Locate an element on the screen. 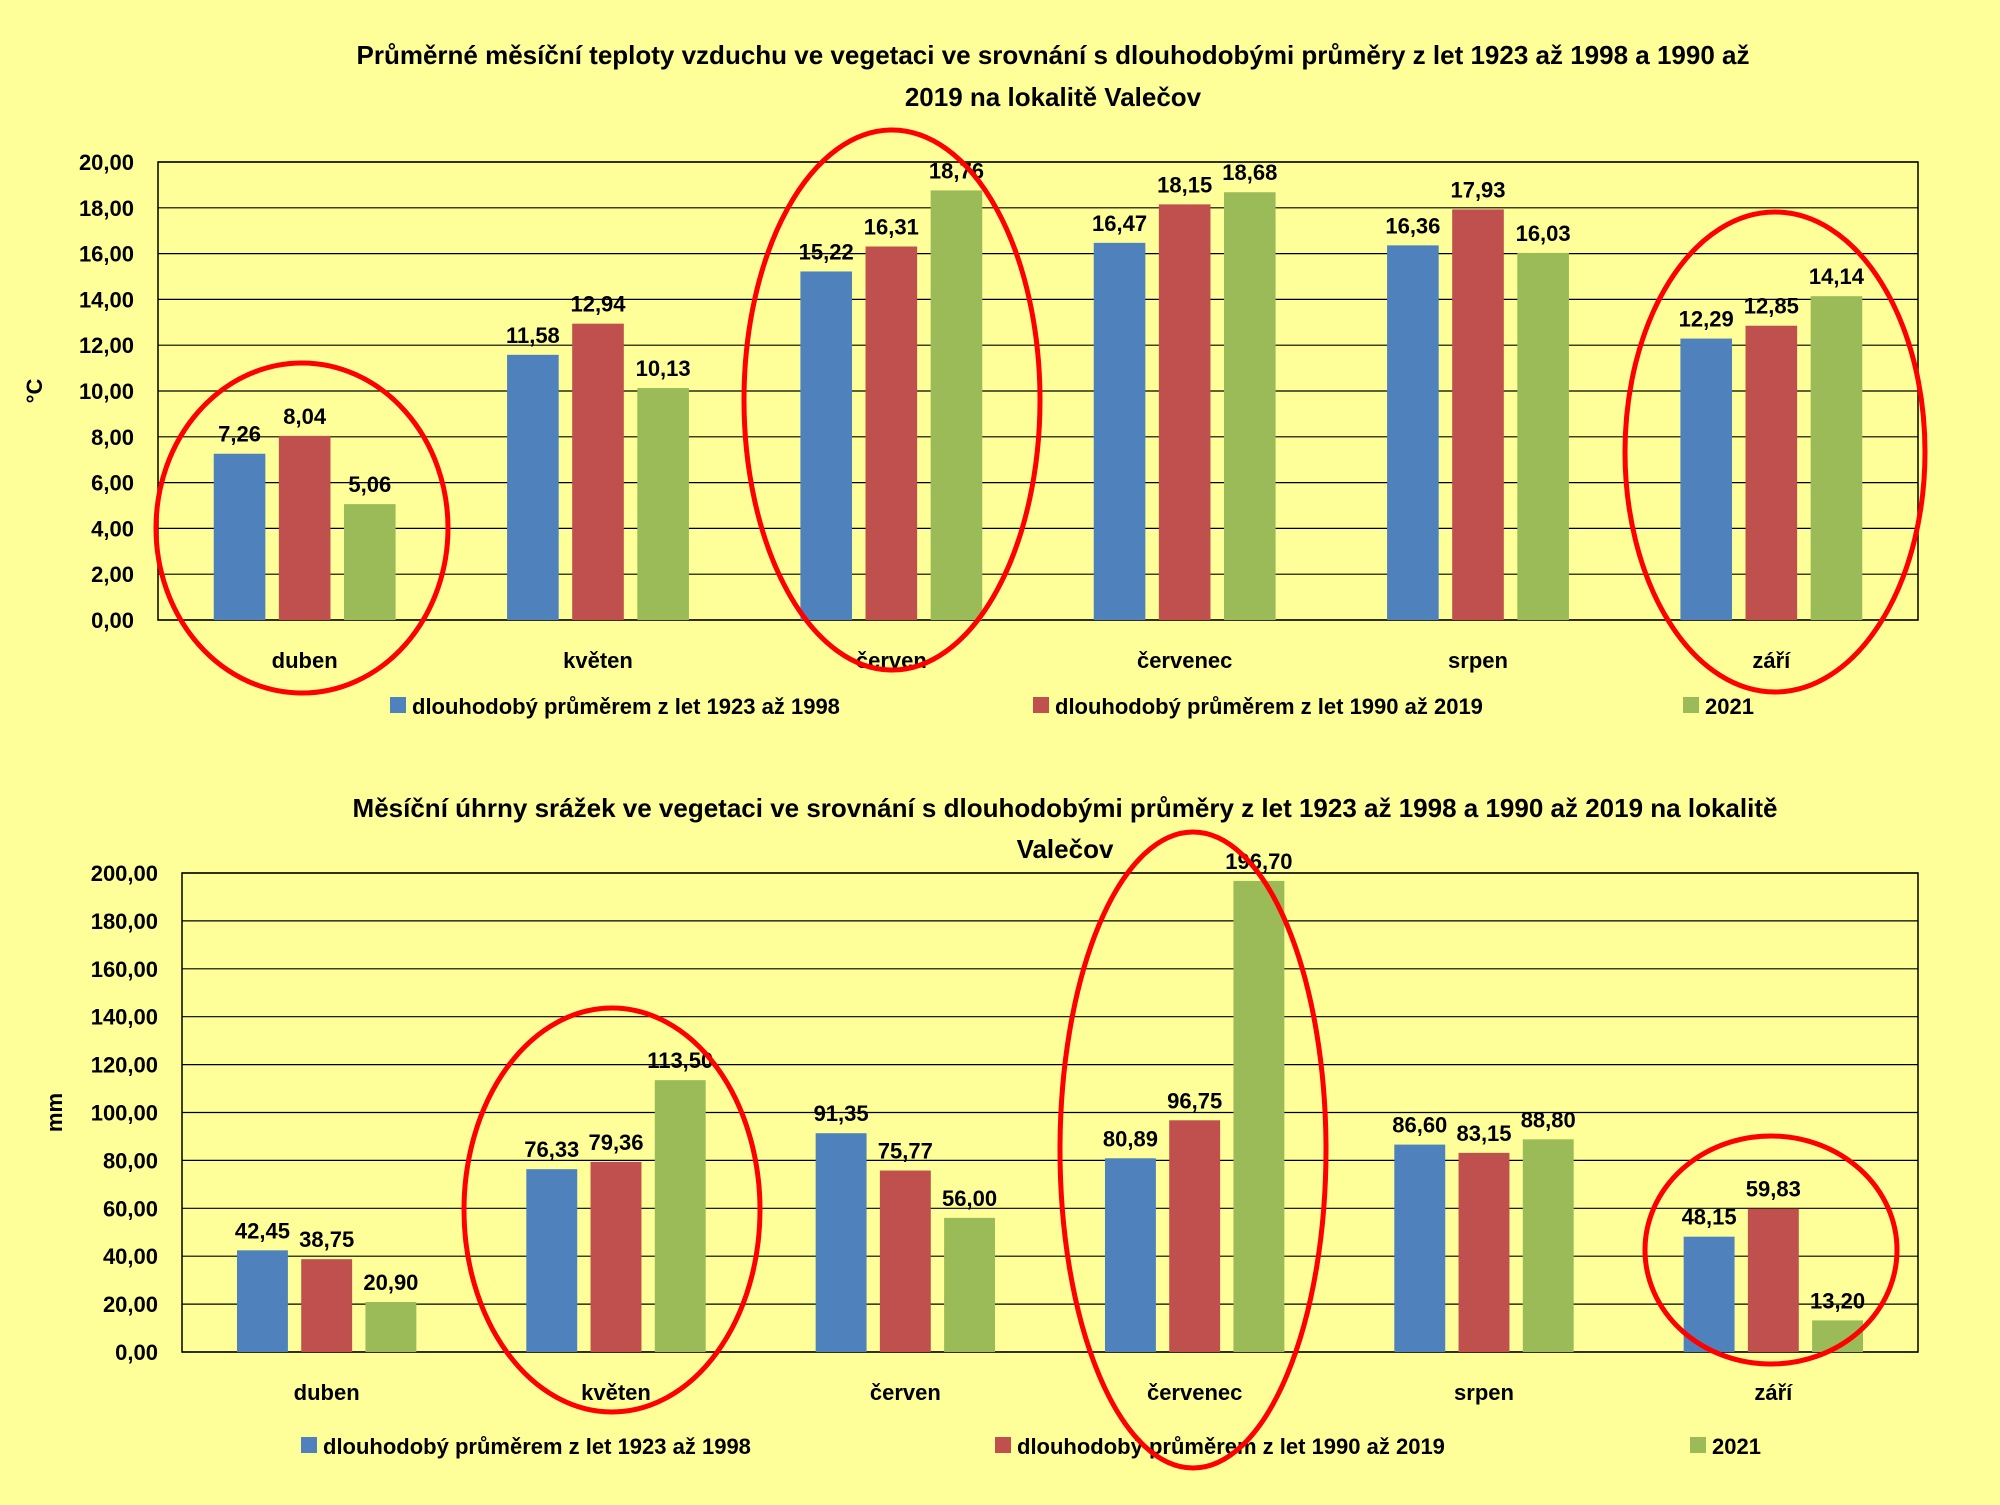 This screenshot has width=2000, height=1505. data-label: 15,22 is located at coordinates (826, 251).